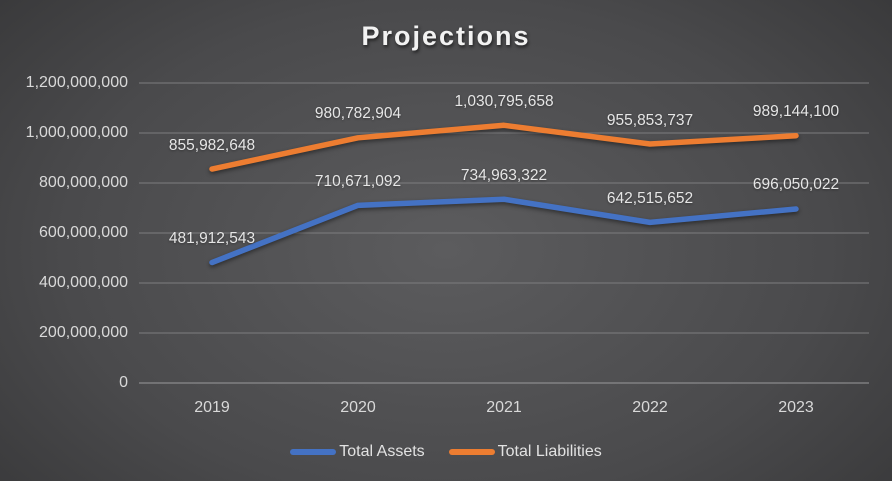 The width and height of the screenshot is (892, 481). I want to click on y-tick-label: 600,000,000, so click(83, 232).